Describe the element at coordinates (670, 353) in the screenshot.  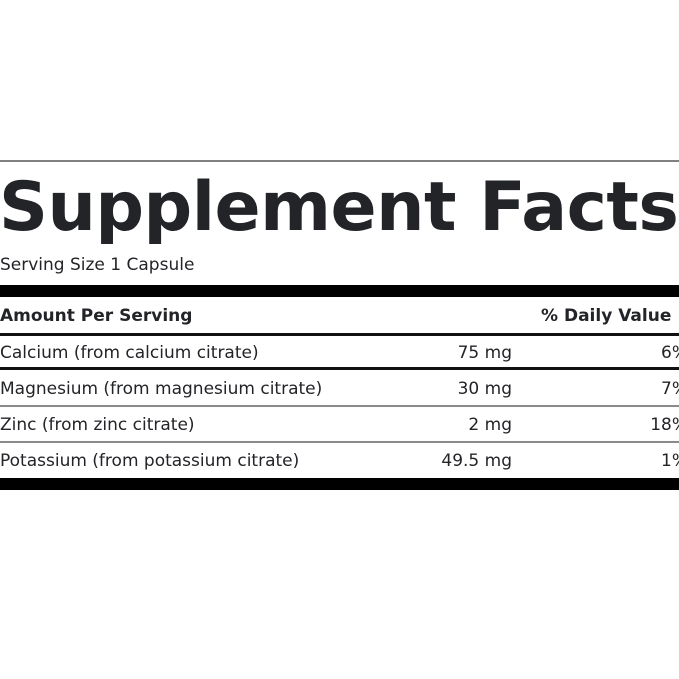
I see `nutrient-daily-value: 6%` at that location.